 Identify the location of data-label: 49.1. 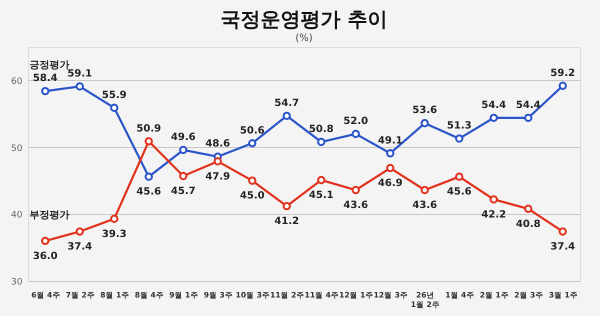
(390, 140).